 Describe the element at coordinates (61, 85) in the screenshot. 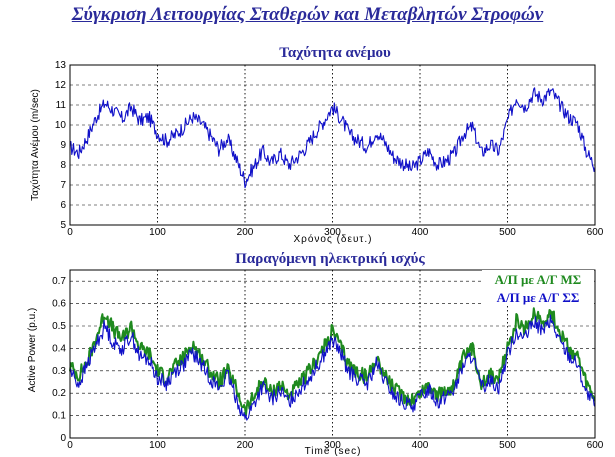

I see `y-tick-label: 12` at that location.